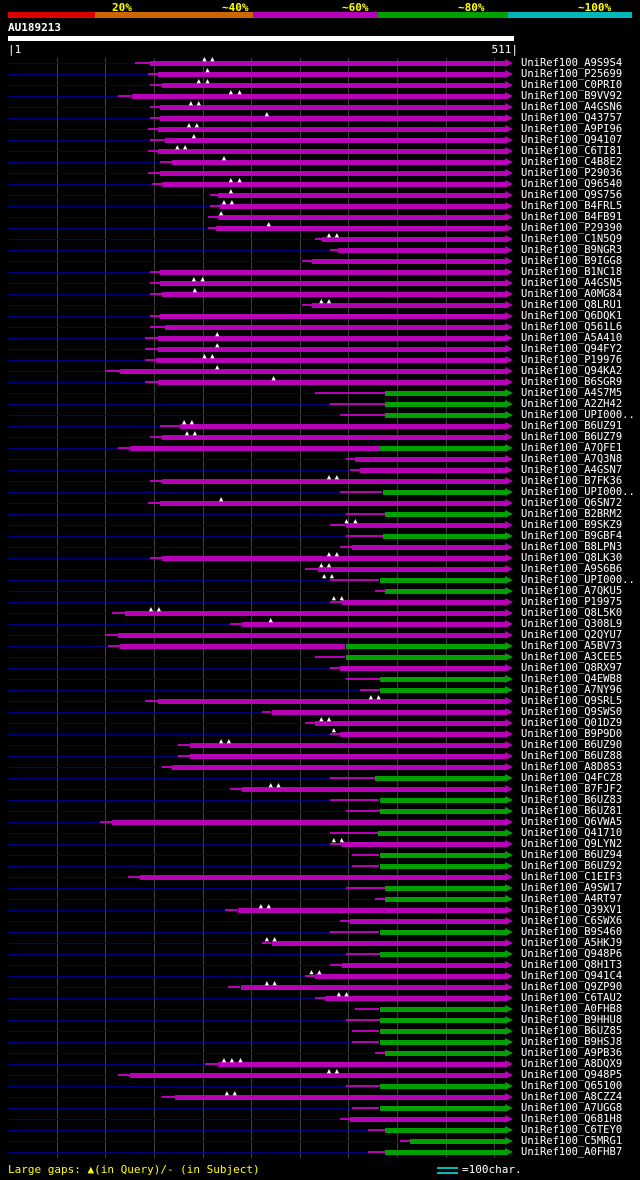 Image resolution: width=640 pixels, height=1180 pixels. I want to click on alignment-row: ▲ ▲ UniRef100_B4FRL5, so click(320, 205).